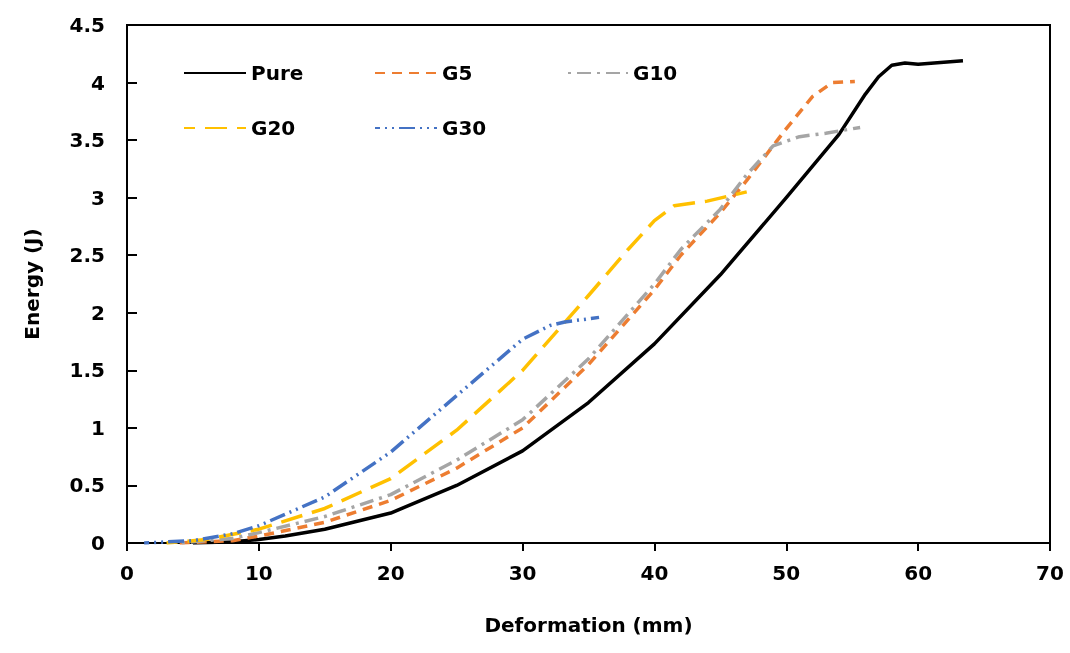 This screenshot has height=653, width=1070. Describe the element at coordinates (258, 573) in the screenshot. I see `x-tick-label: 10` at that location.